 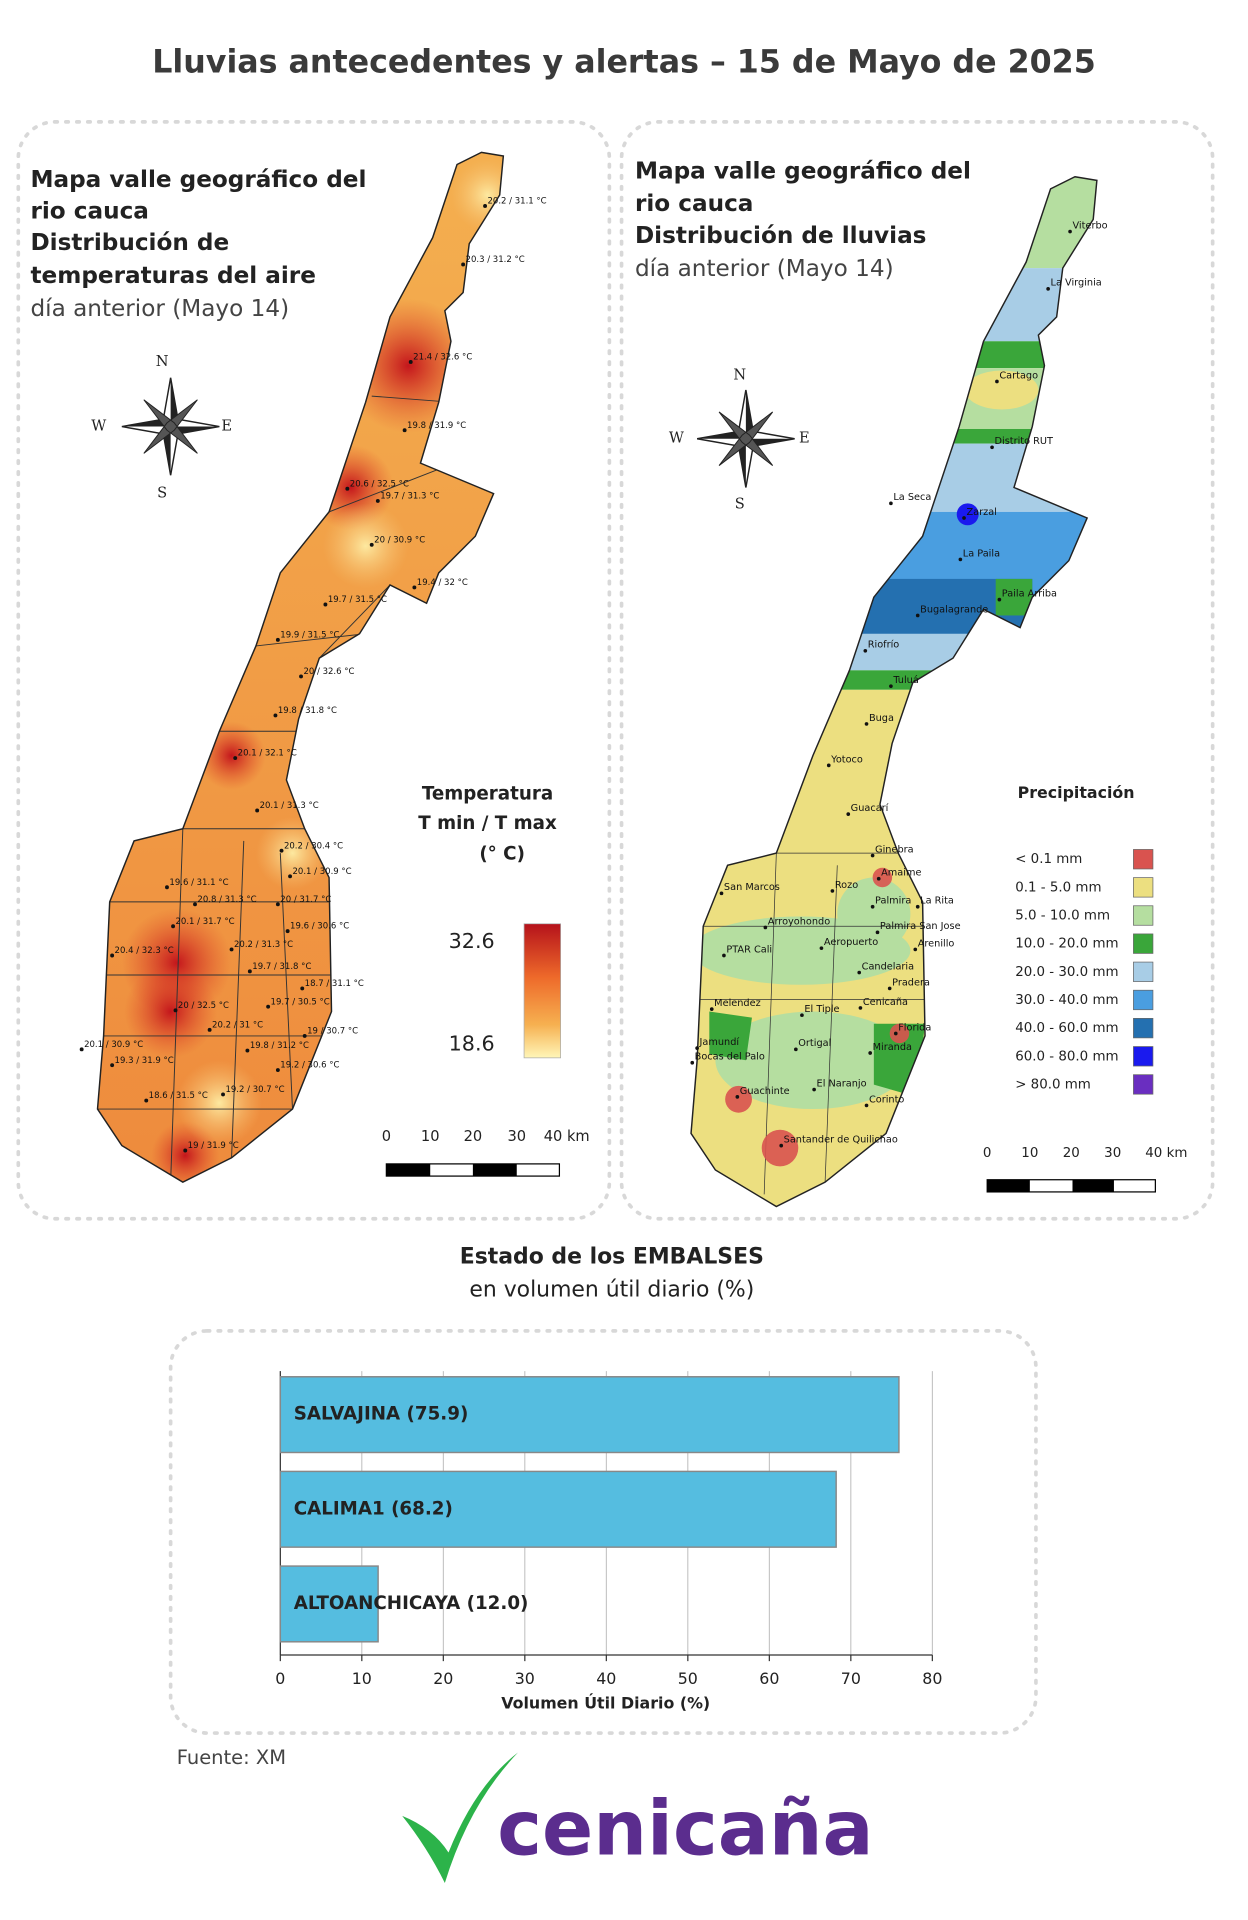 What do you see at coordinates (685, 1829) in the screenshot?
I see `logo: cenicaña` at bounding box center [685, 1829].